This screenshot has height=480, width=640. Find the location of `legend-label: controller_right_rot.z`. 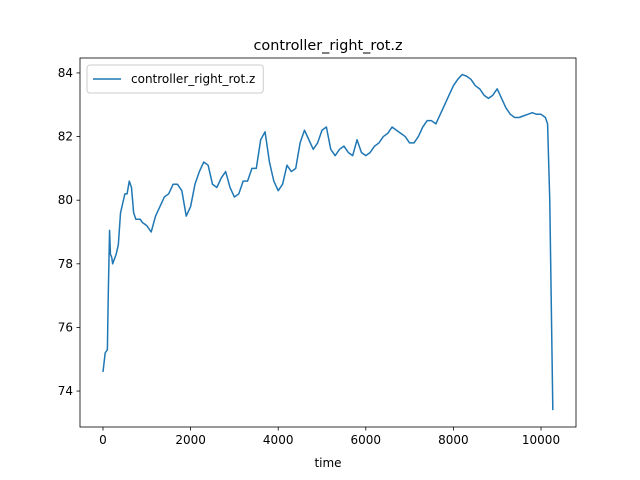

legend-label: controller_right_rot.z is located at coordinates (193, 79).